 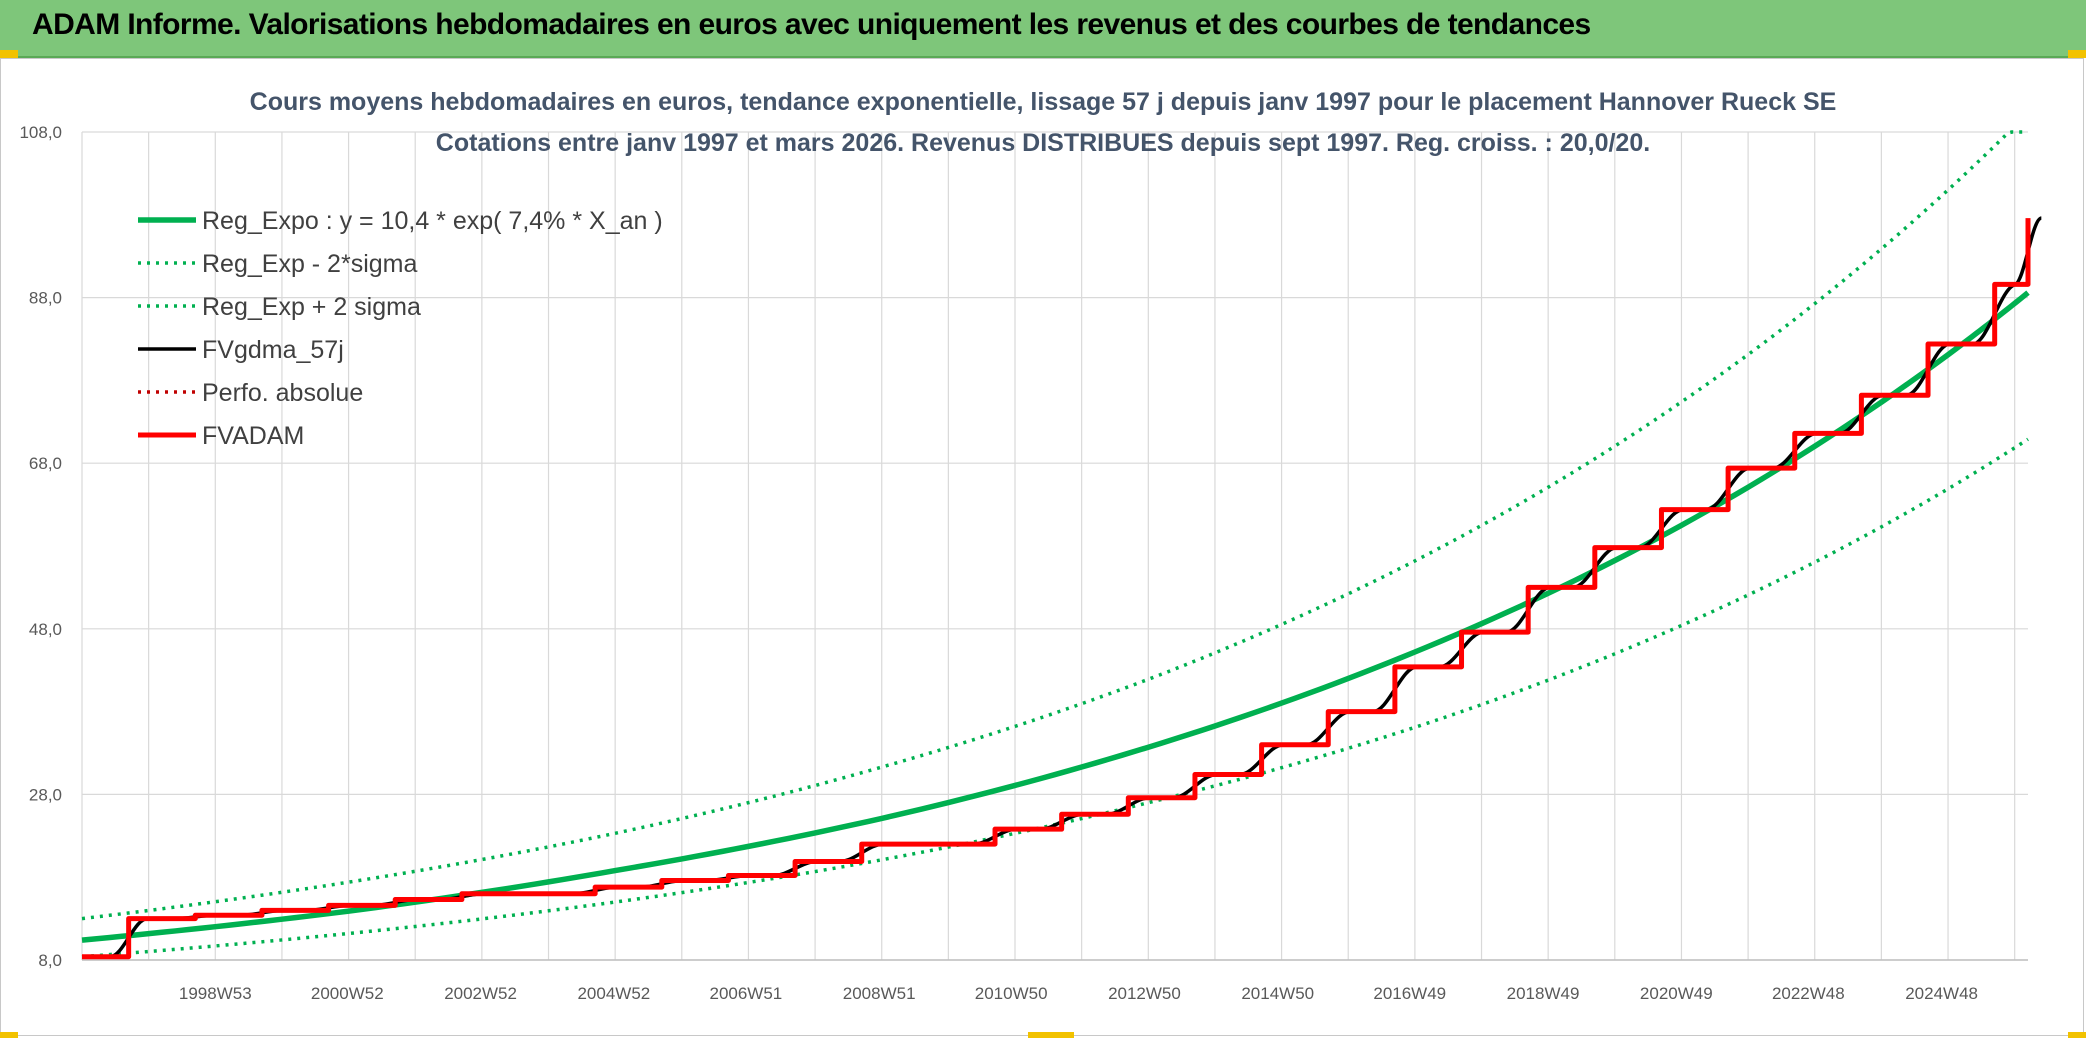 What do you see at coordinates (2077, 54) in the screenshot?
I see `corner-mark-right` at bounding box center [2077, 54].